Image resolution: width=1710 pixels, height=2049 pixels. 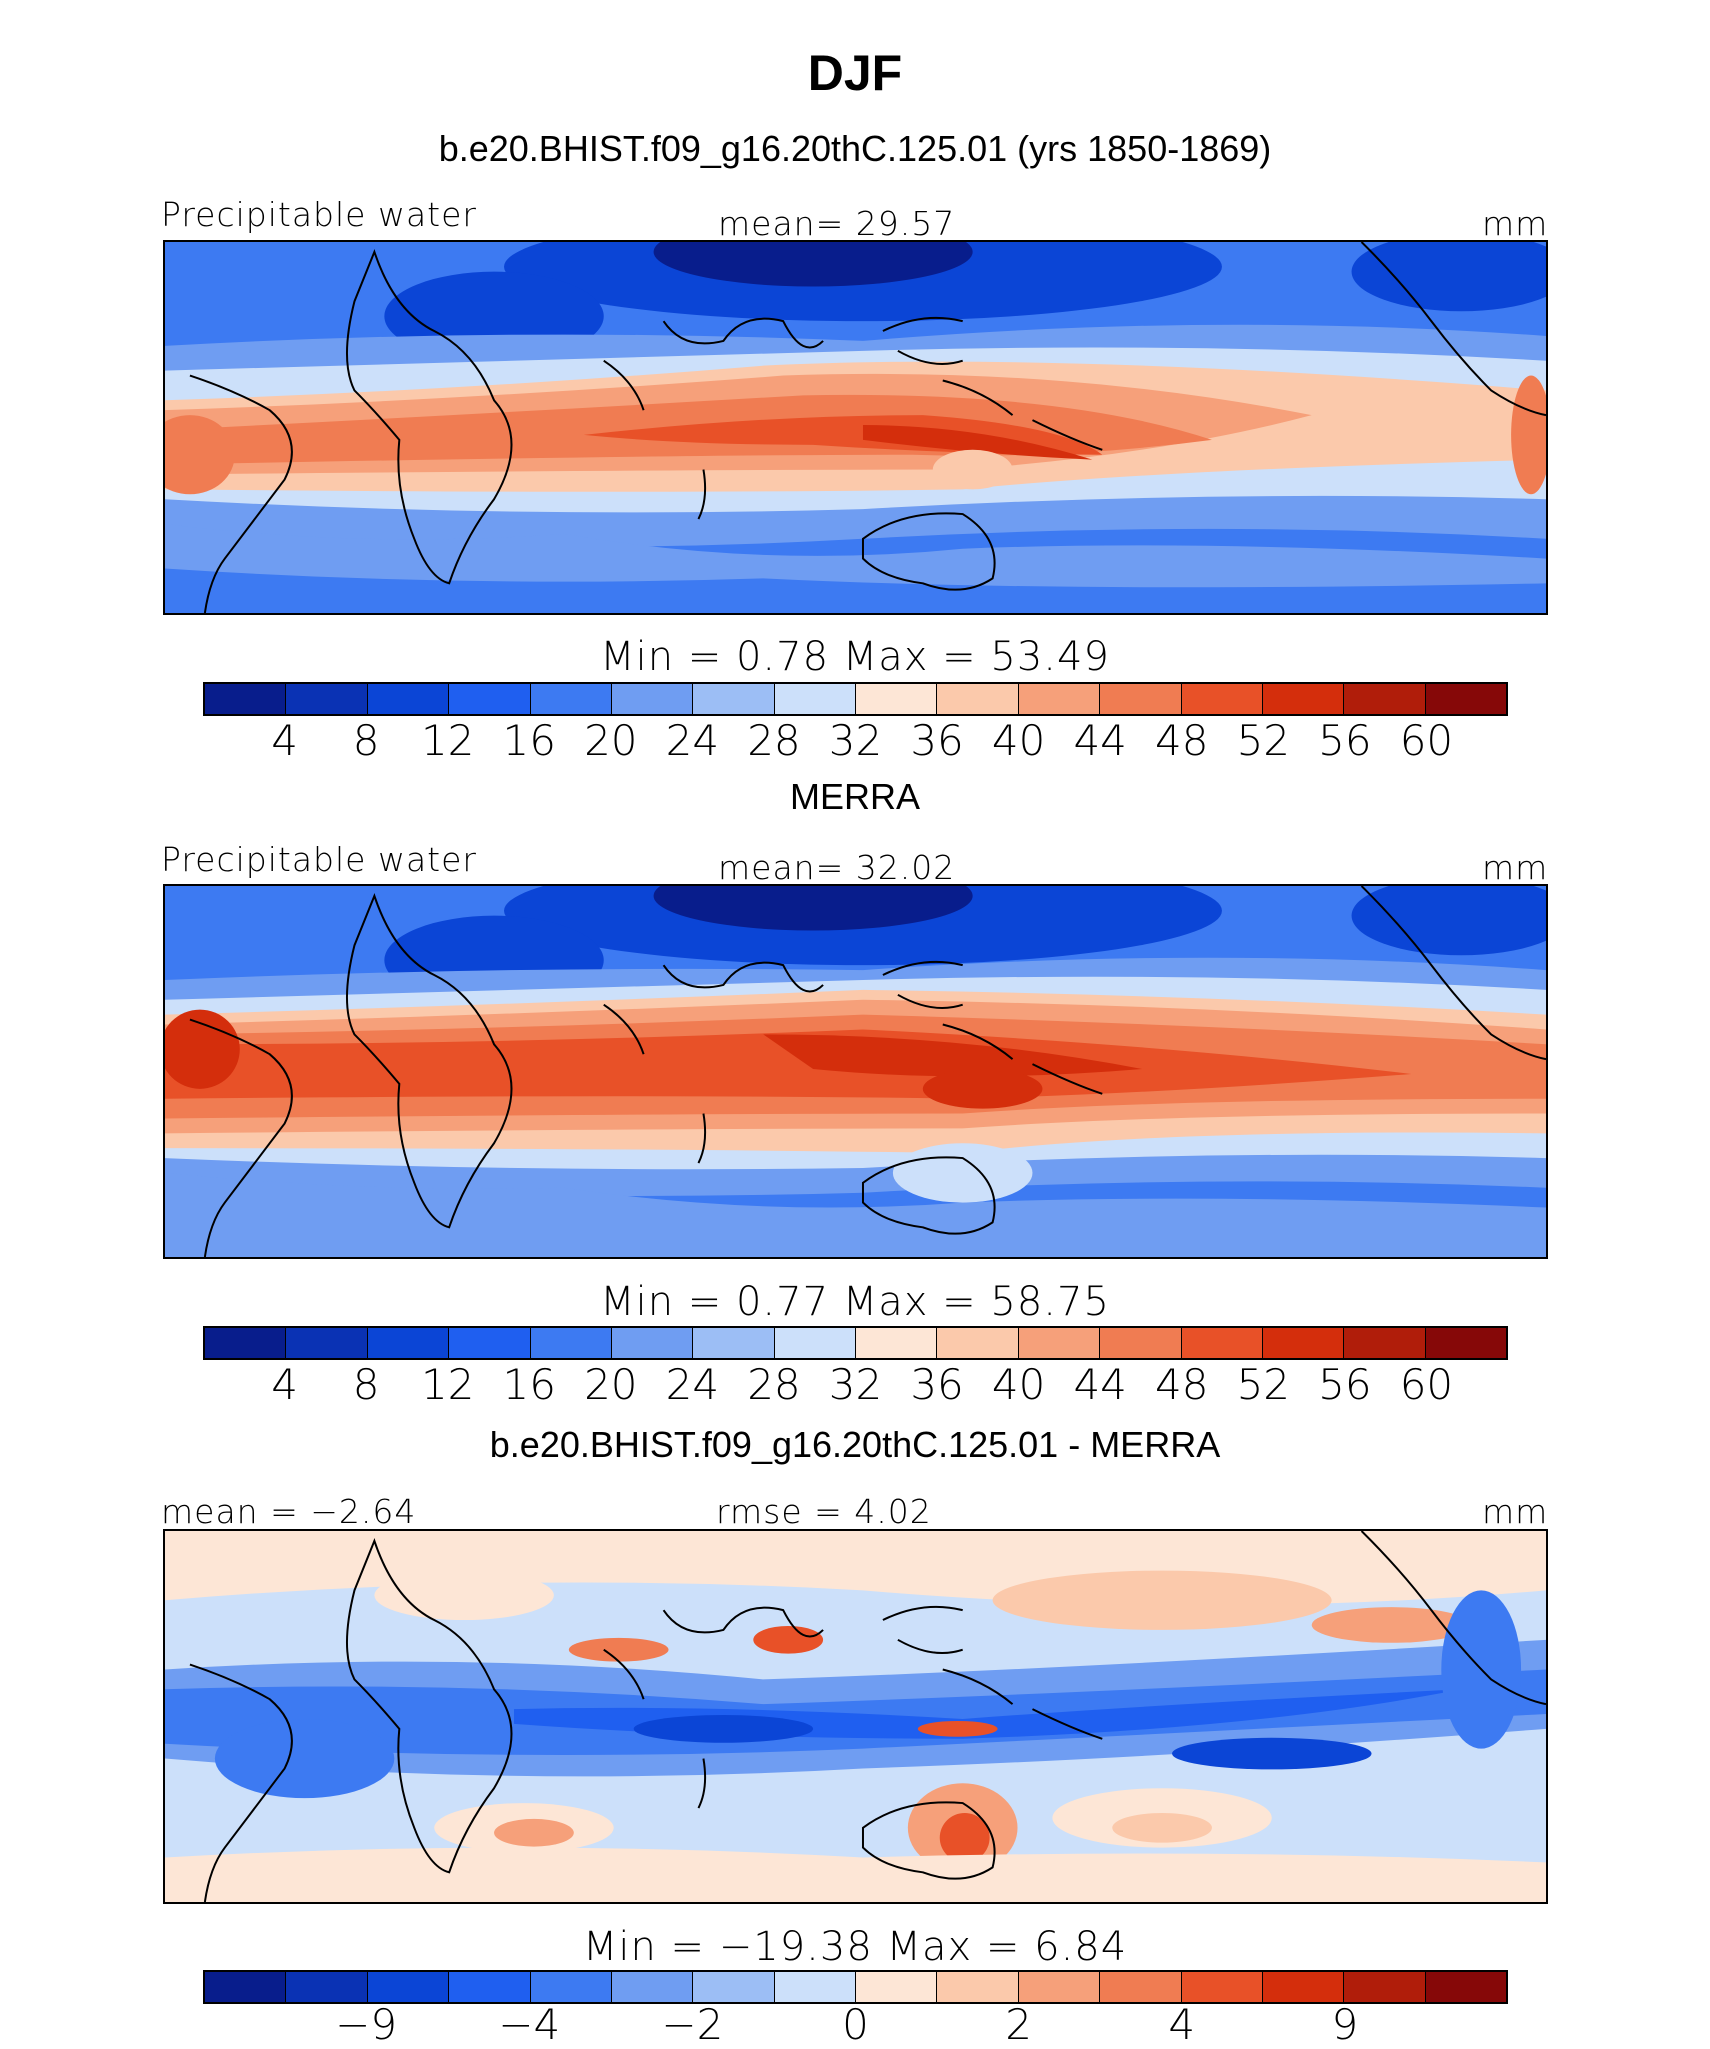 I want to click on colorbar-tick-label: 9, so click(x=1345, y=2024).